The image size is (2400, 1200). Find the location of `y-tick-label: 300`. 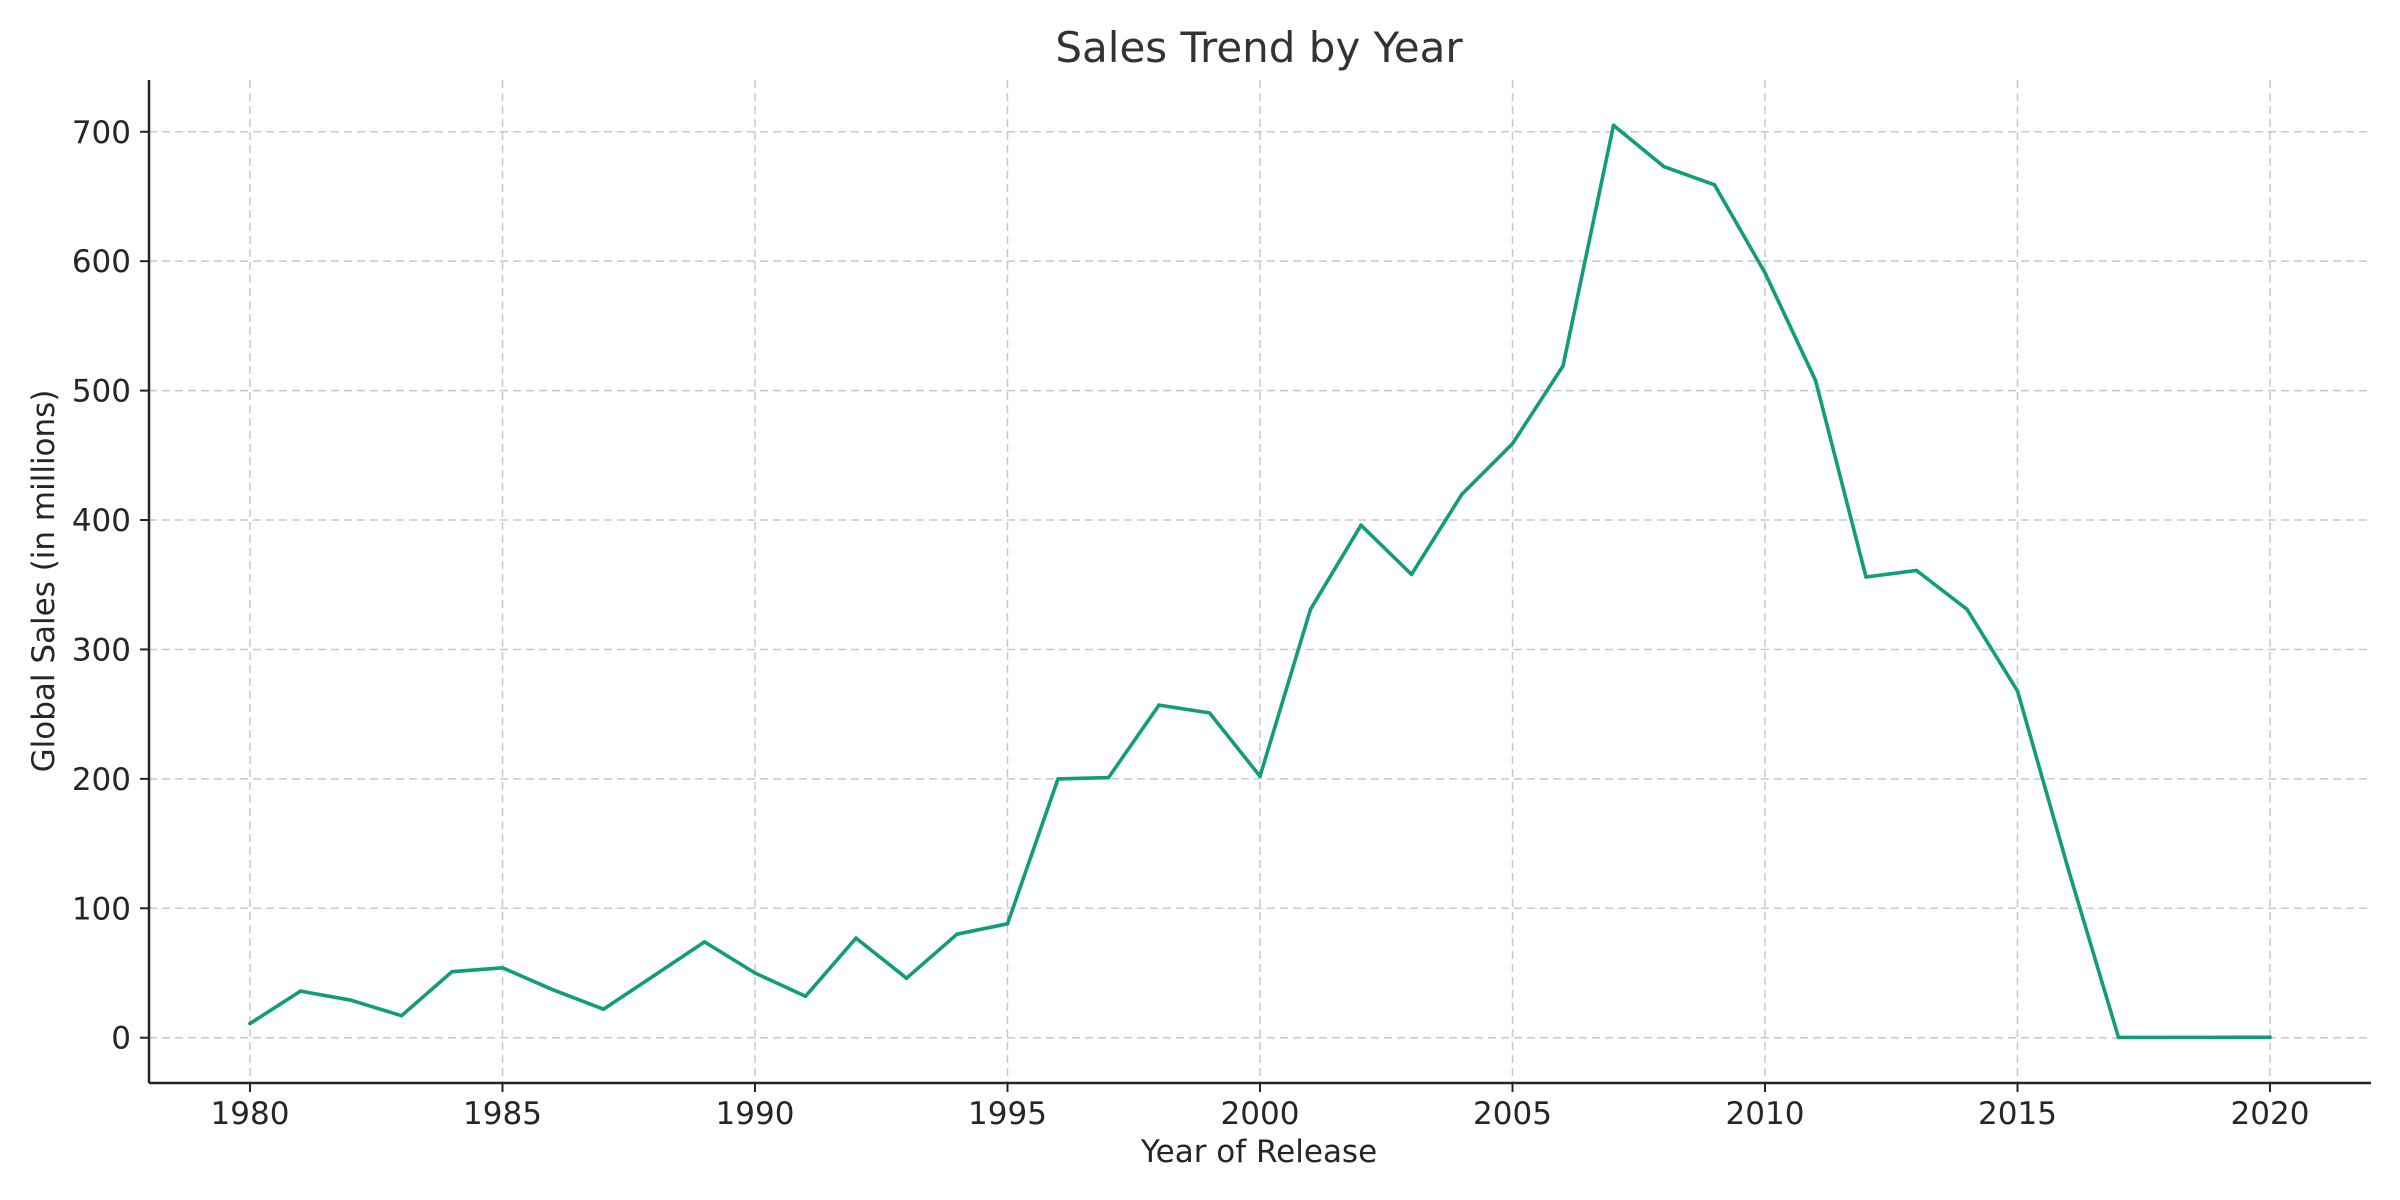

y-tick-label: 300 is located at coordinates (101, 650).